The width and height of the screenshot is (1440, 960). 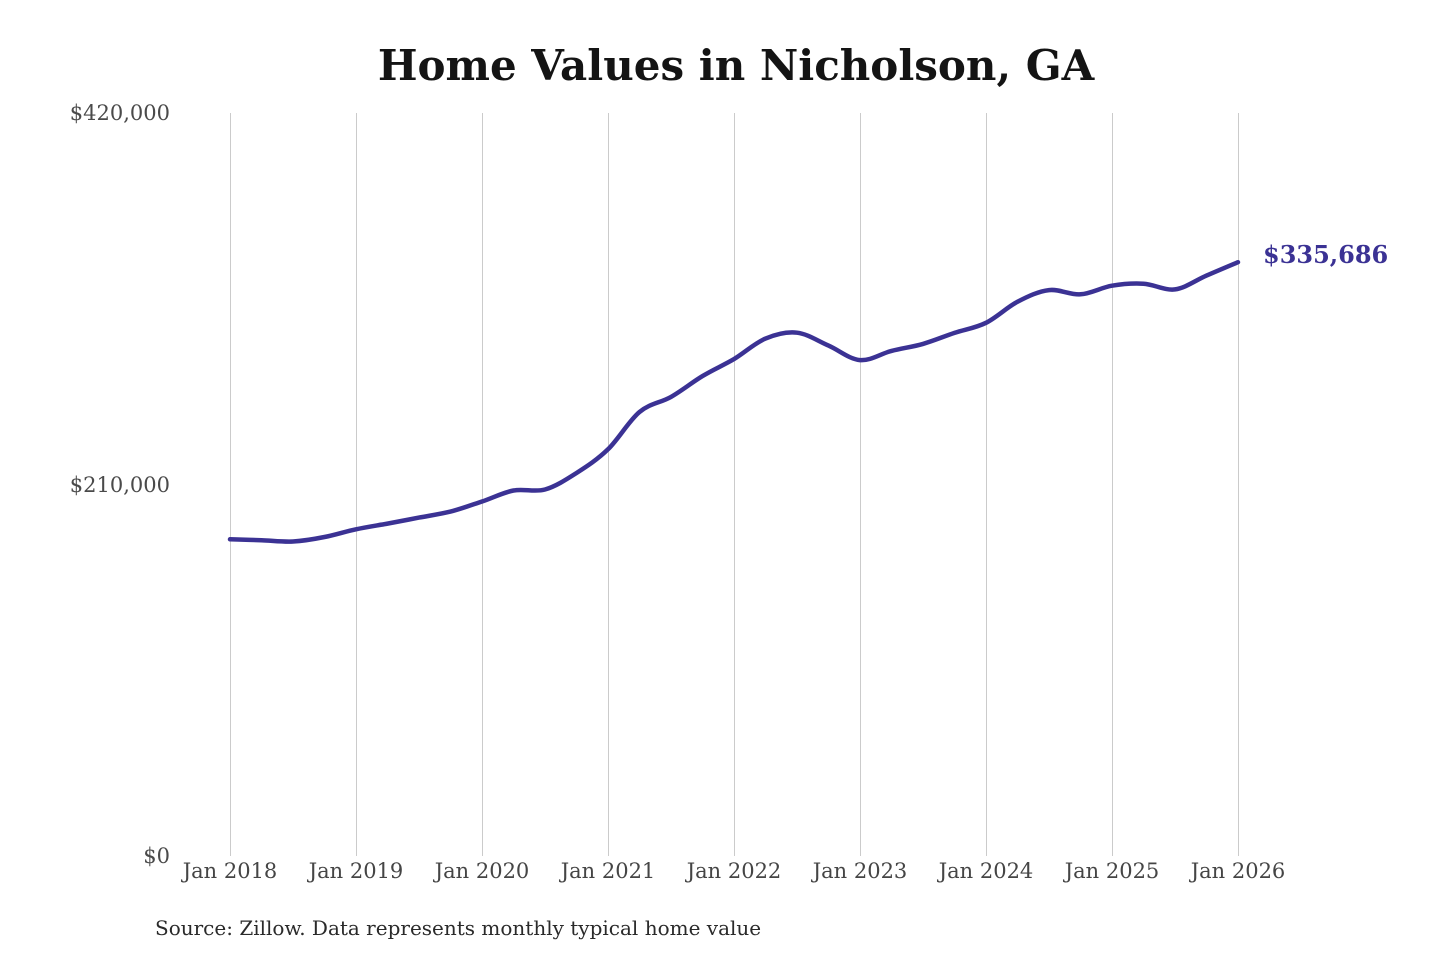 I want to click on gridline-2023, so click(x=860, y=484).